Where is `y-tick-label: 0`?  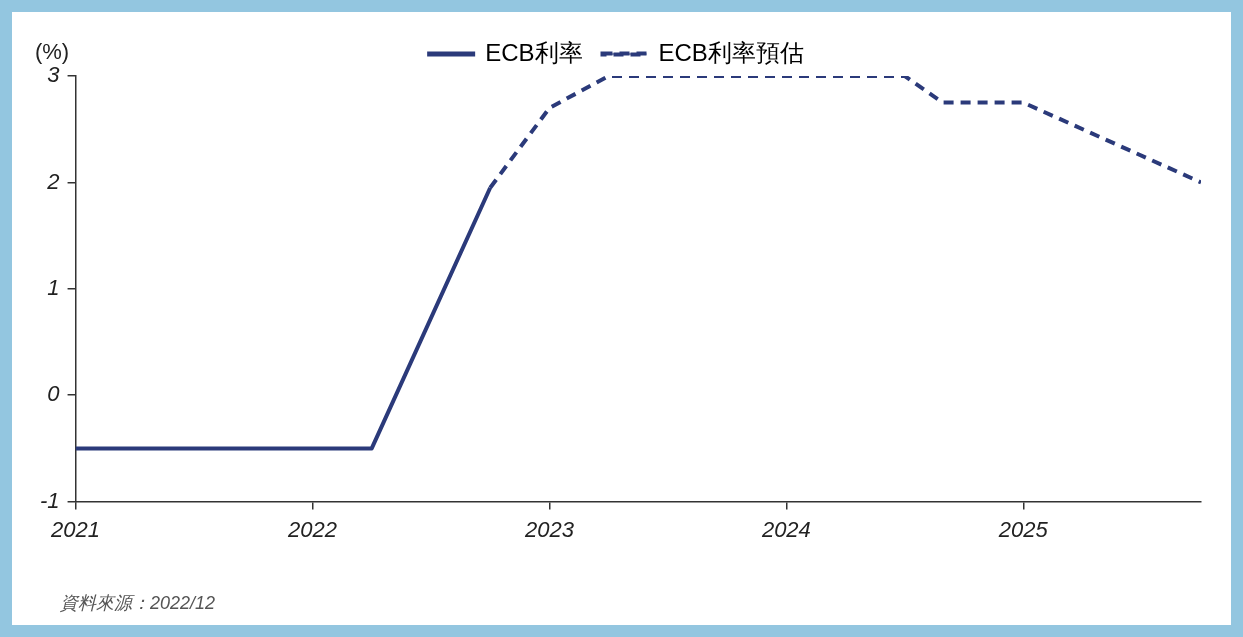 y-tick-label: 0 is located at coordinates (54, 394).